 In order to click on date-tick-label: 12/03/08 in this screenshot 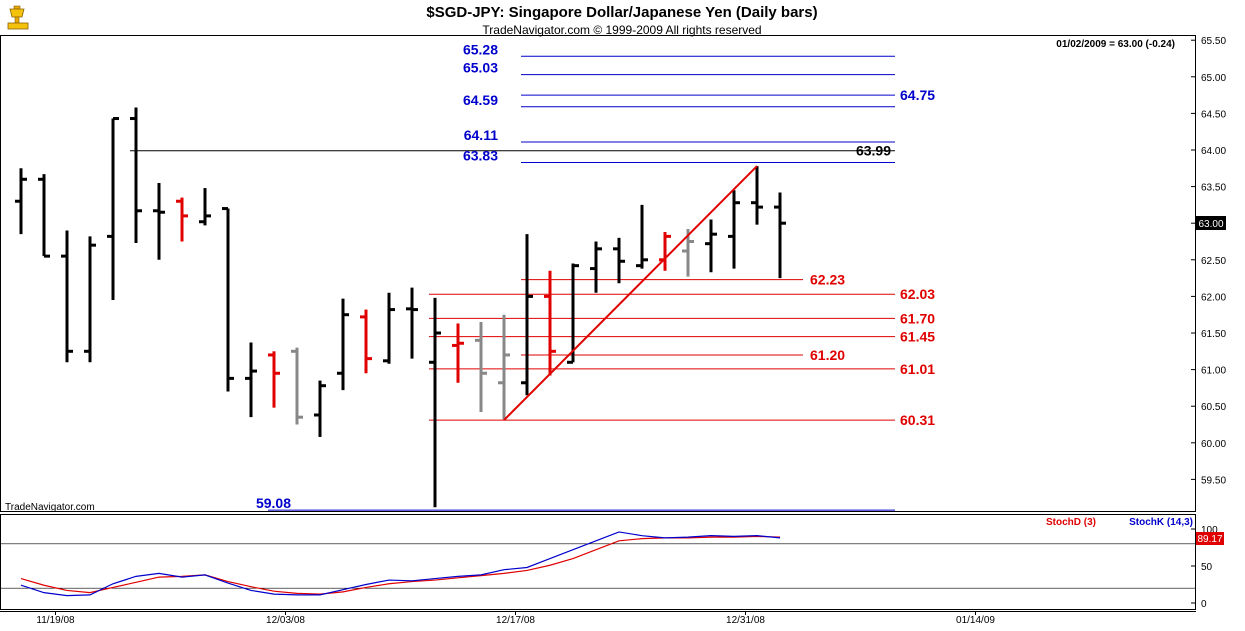, I will do `click(285, 620)`.